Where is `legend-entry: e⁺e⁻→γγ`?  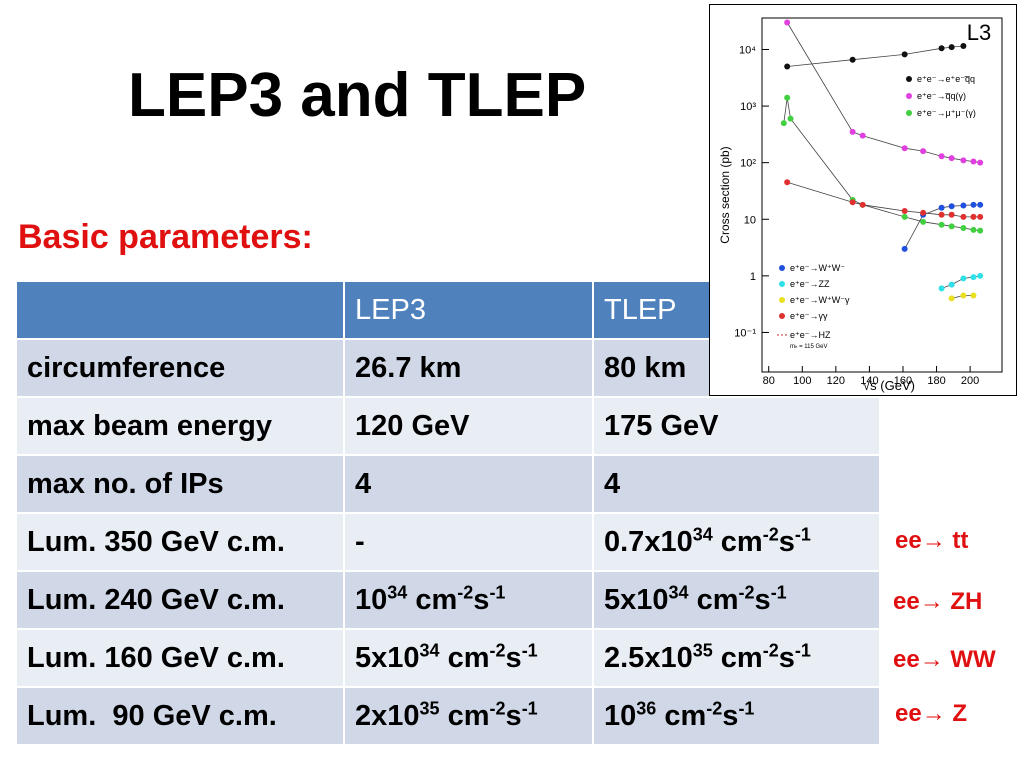 legend-entry: e⁺e⁻→γγ is located at coordinates (809, 316).